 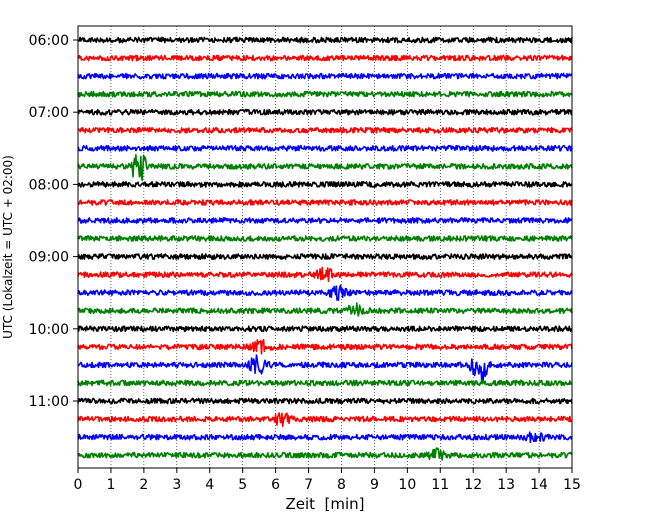 What do you see at coordinates (49, 185) in the screenshot?
I see `y-tick-label: 08:00` at bounding box center [49, 185].